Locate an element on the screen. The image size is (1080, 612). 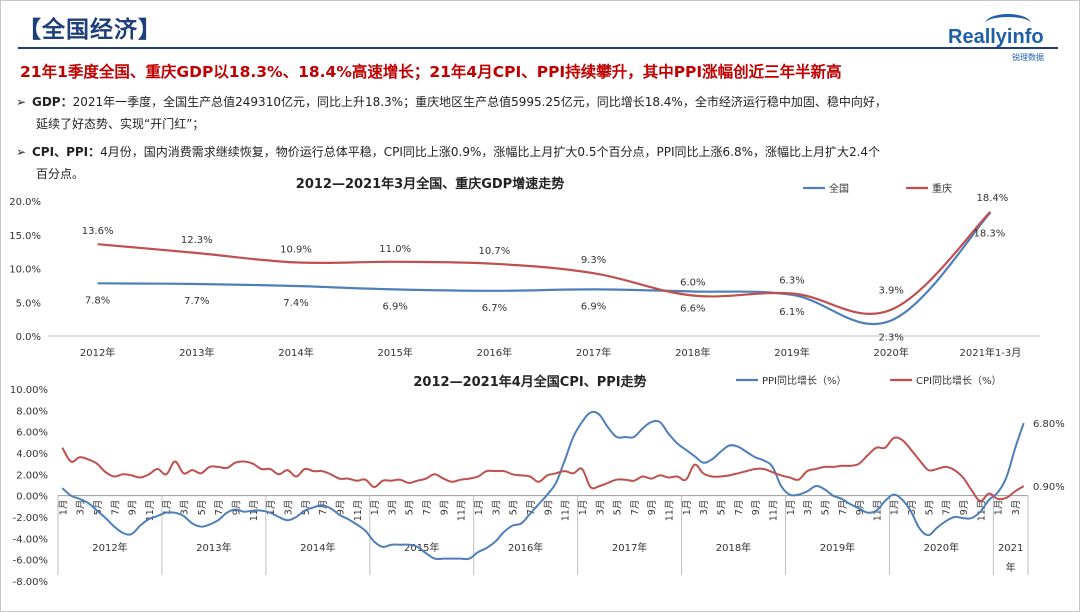
legend-label: 重庆 is located at coordinates (942, 188).